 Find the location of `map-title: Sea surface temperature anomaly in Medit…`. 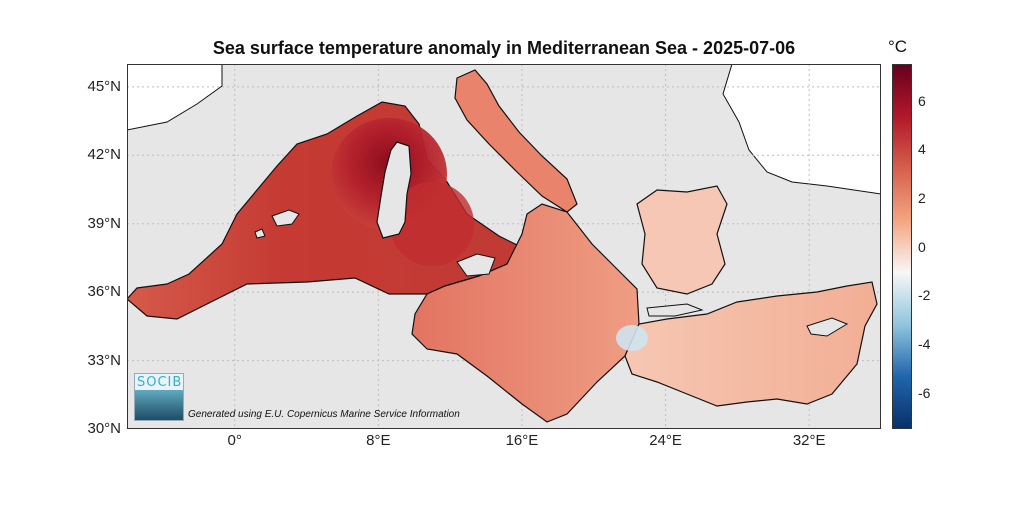

map-title: Sea surface temperature anomaly in Medit… is located at coordinates (504, 48).